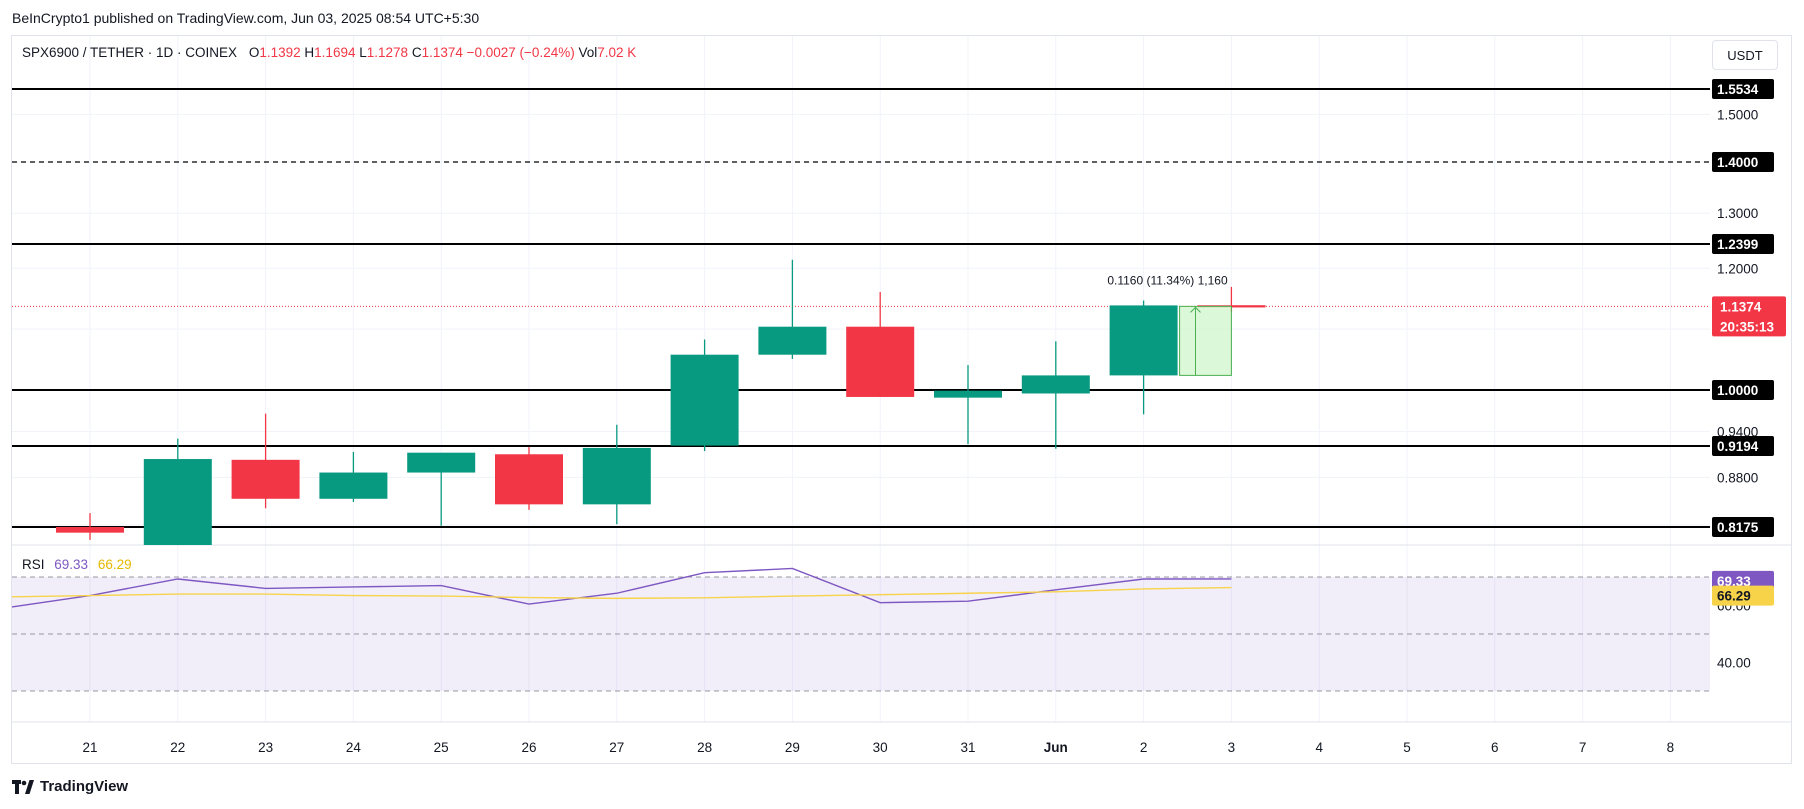 This screenshot has width=1804, height=809. Describe the element at coordinates (1671, 747) in the screenshot. I see `time-tick-label: 8` at that location.